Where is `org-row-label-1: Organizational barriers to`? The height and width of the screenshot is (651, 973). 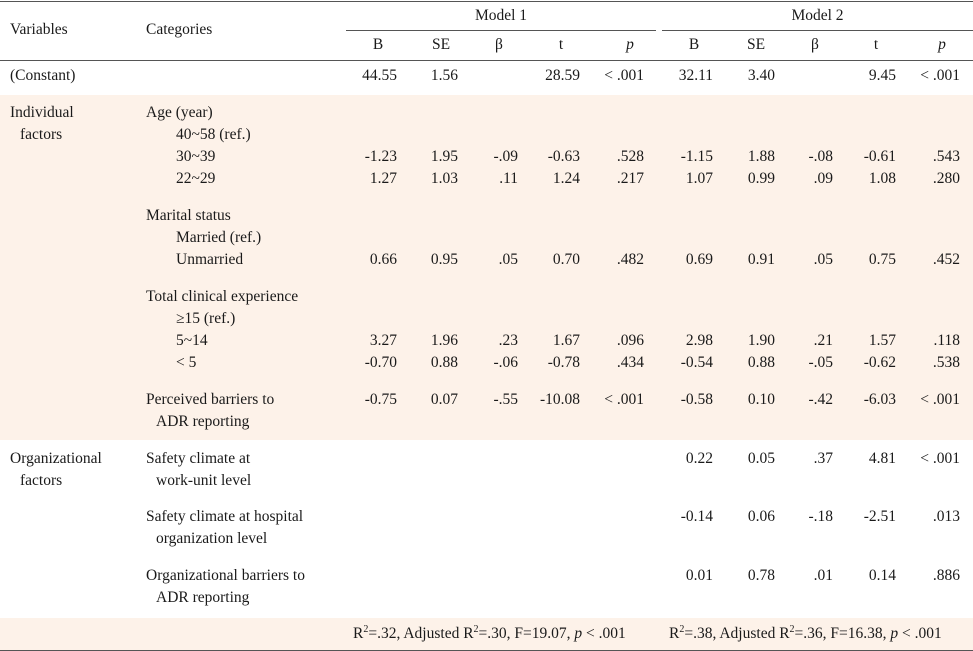 org-row-label-1: Organizational barriers to is located at coordinates (225, 575).